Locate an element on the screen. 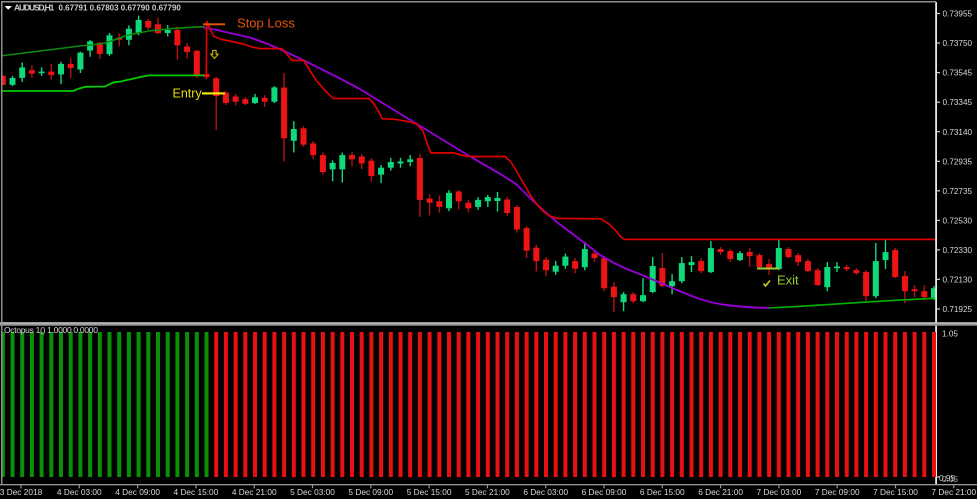  svg-text: Stop Loss is located at coordinates (266, 23).